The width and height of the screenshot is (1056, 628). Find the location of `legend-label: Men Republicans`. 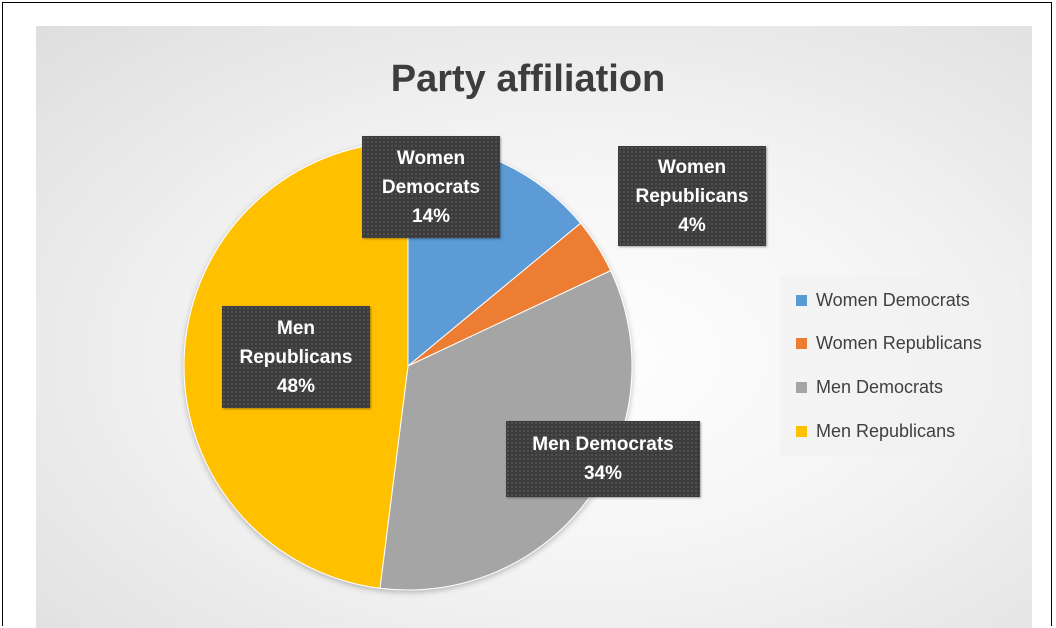

legend-label: Men Republicans is located at coordinates (886, 430).